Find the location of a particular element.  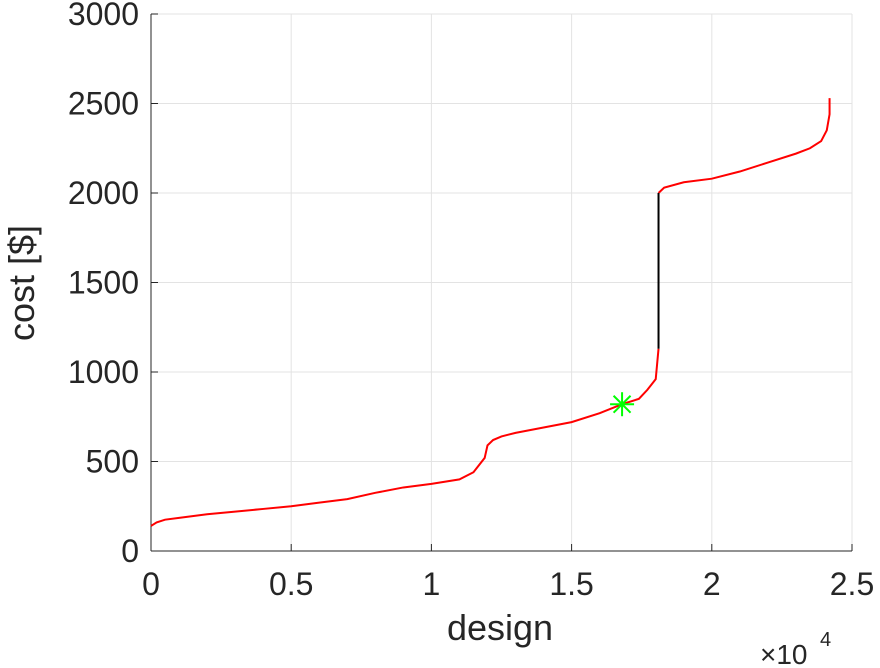

y-axis-label: cost [$] is located at coordinates (21, 283).